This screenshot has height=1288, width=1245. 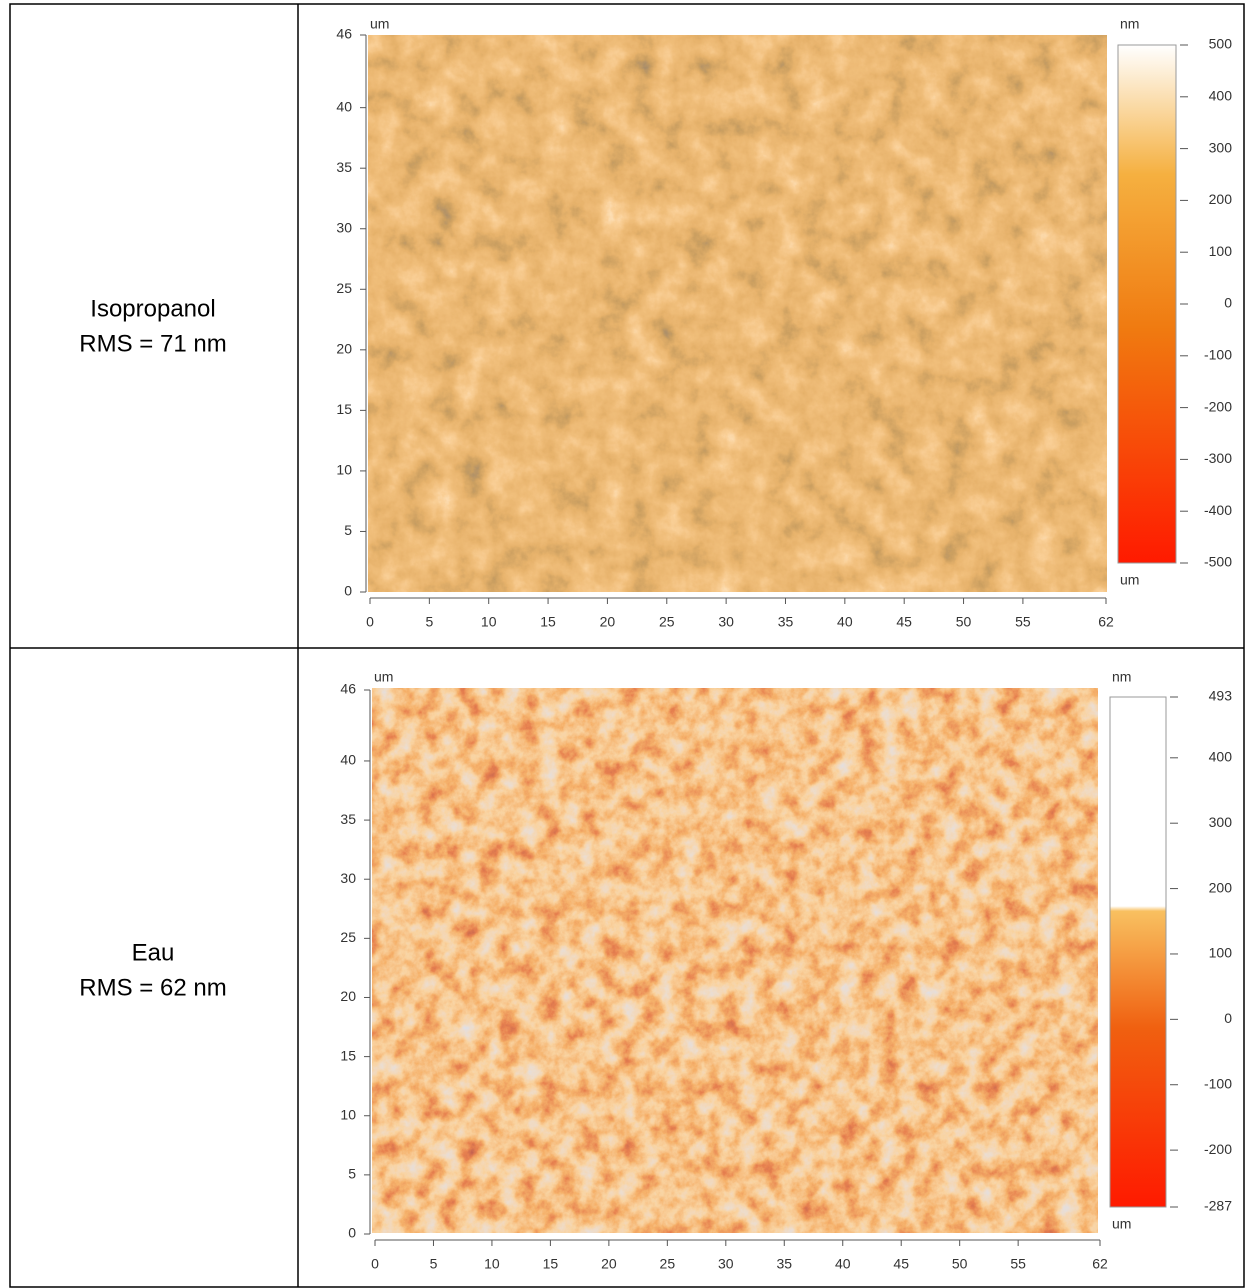 What do you see at coordinates (152, 343) in the screenshot?
I see `row-label: RMS = 71 nm` at bounding box center [152, 343].